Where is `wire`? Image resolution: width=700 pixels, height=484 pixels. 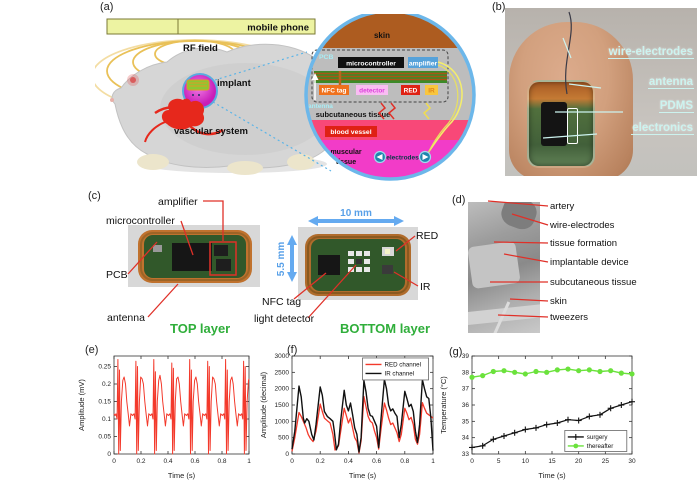 wire is located at coordinates (568, 53).